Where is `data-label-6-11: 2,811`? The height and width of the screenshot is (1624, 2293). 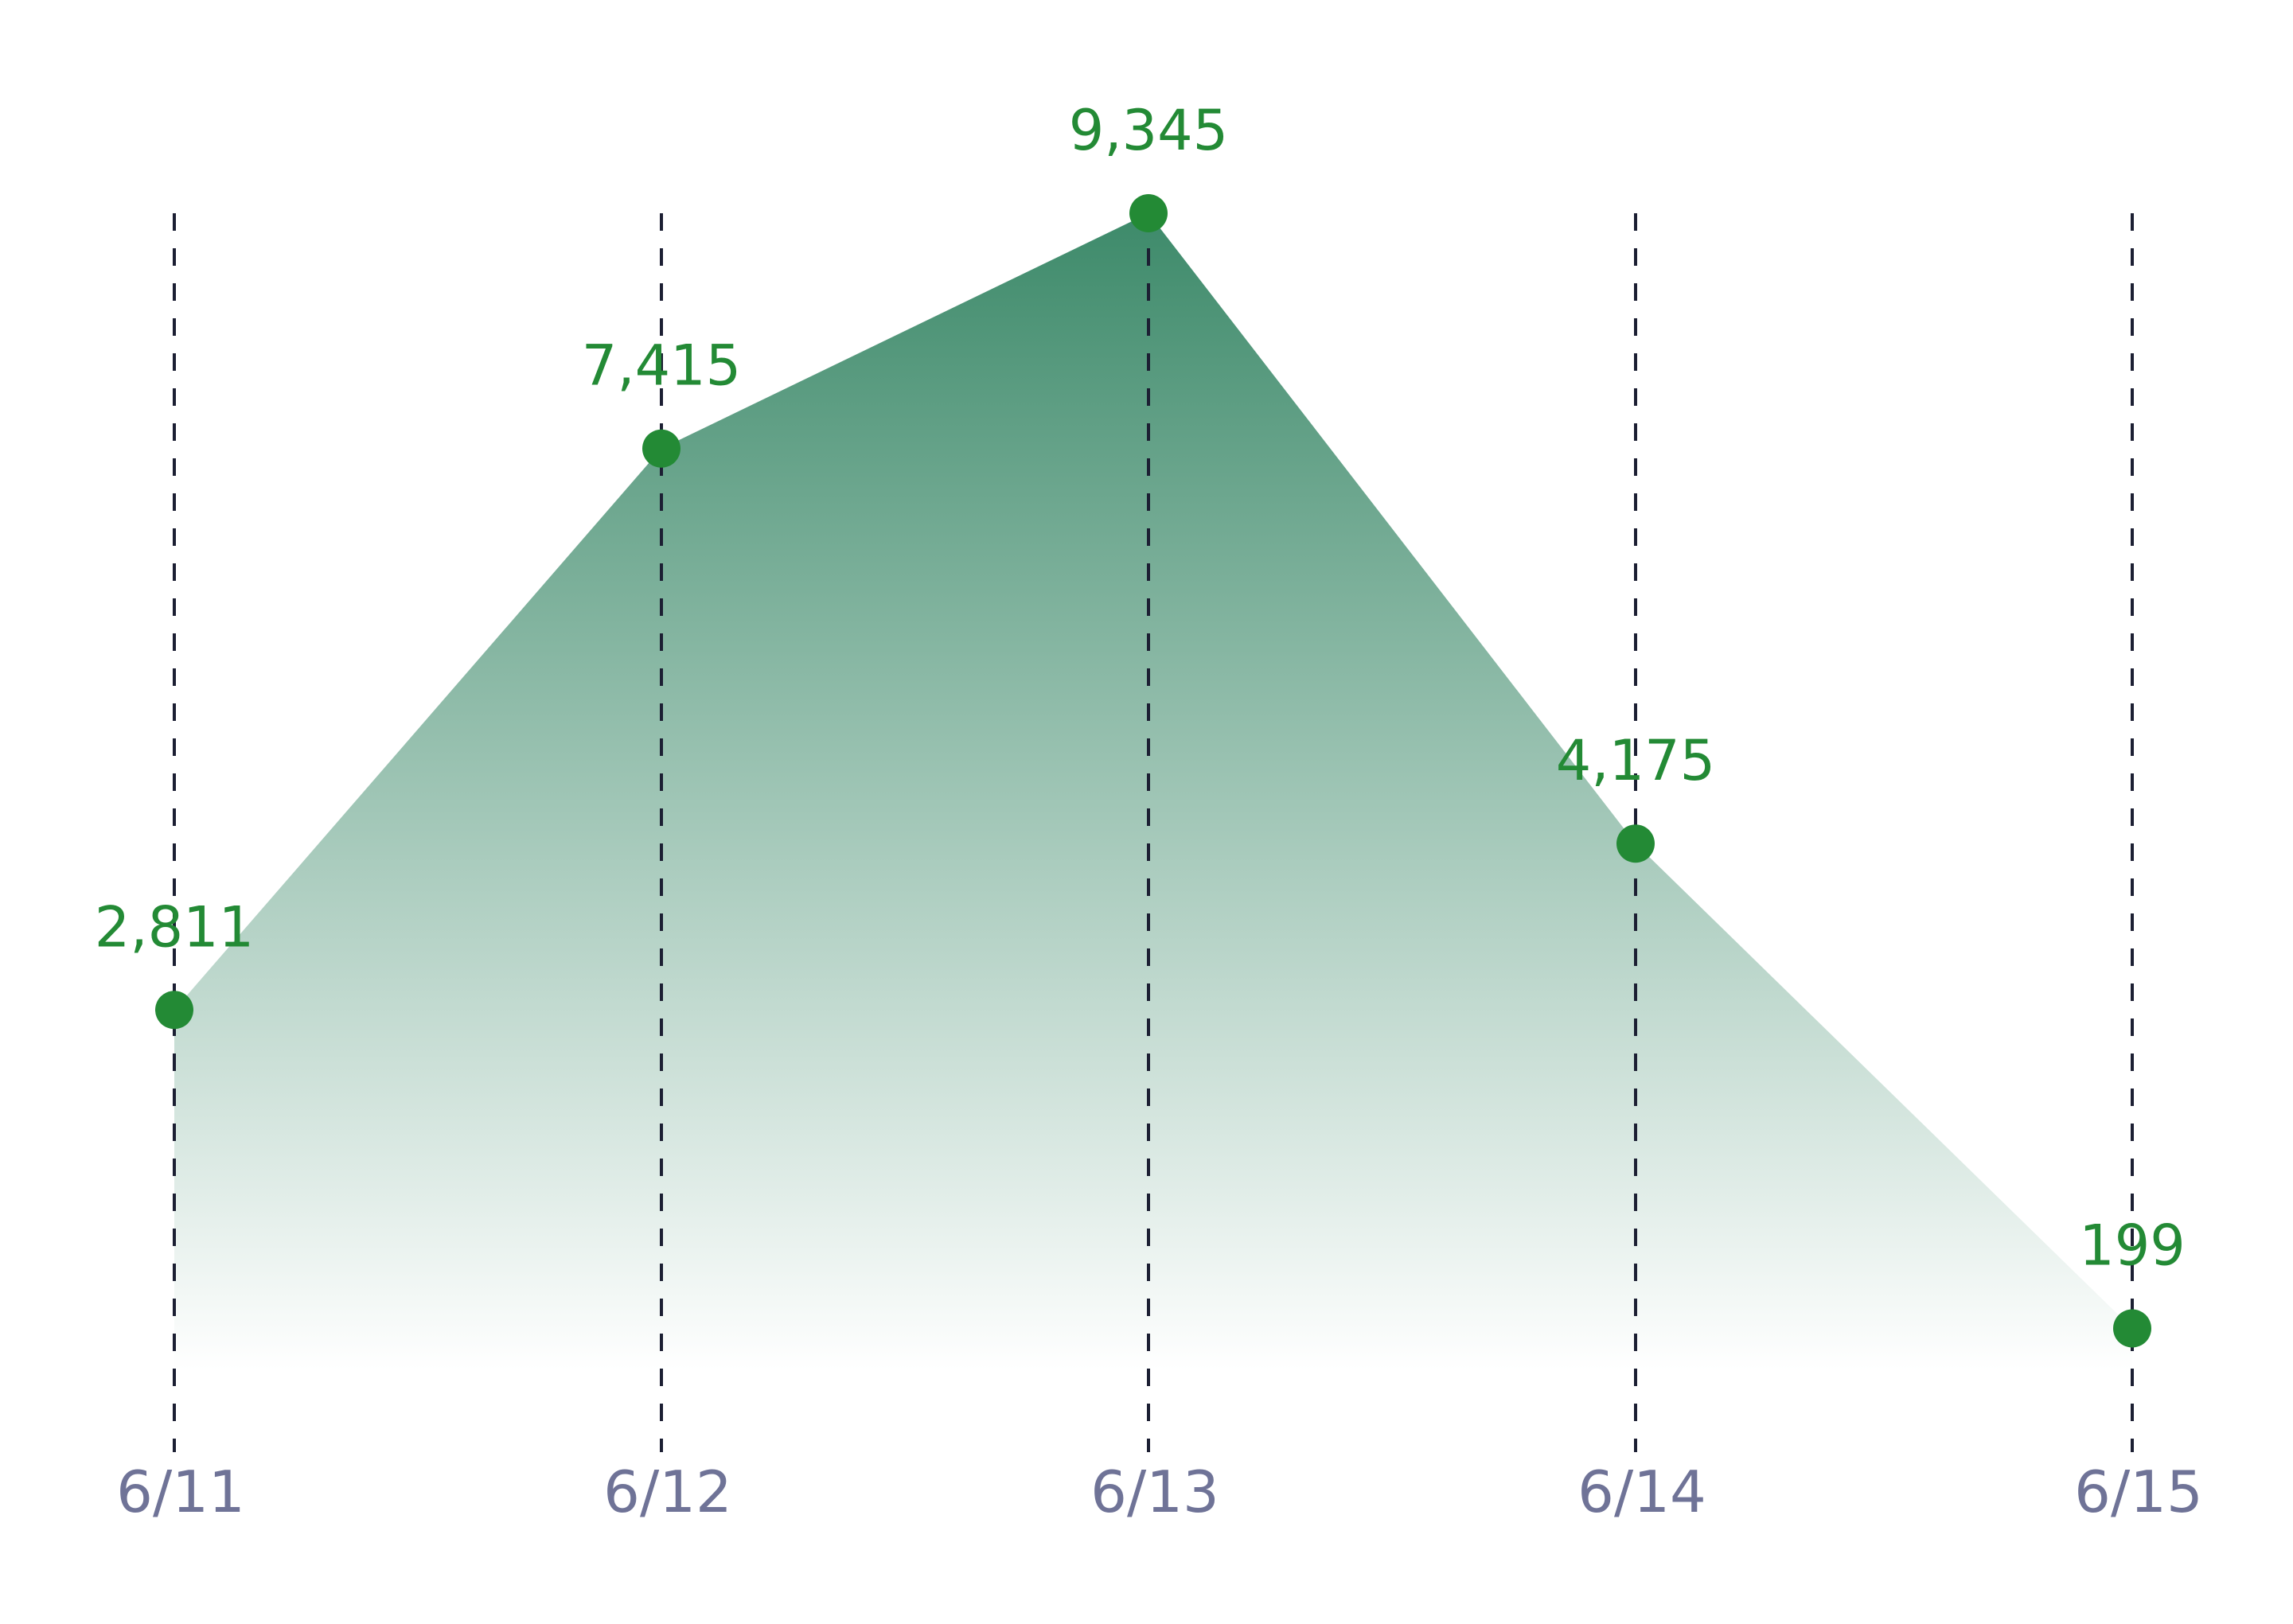
data-label-6-11: 2,811 is located at coordinates (175, 927).